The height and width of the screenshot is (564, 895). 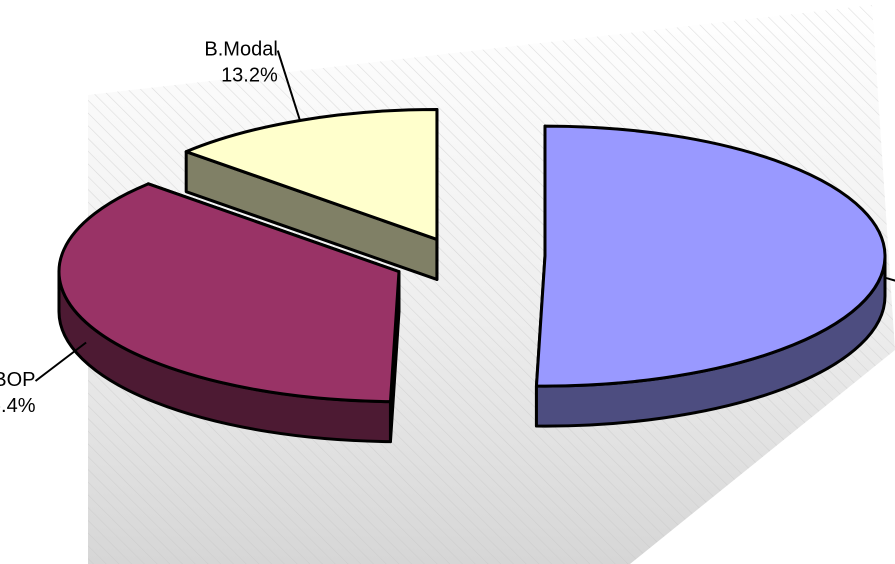 I want to click on slice-b-modal, so click(x=311, y=194).